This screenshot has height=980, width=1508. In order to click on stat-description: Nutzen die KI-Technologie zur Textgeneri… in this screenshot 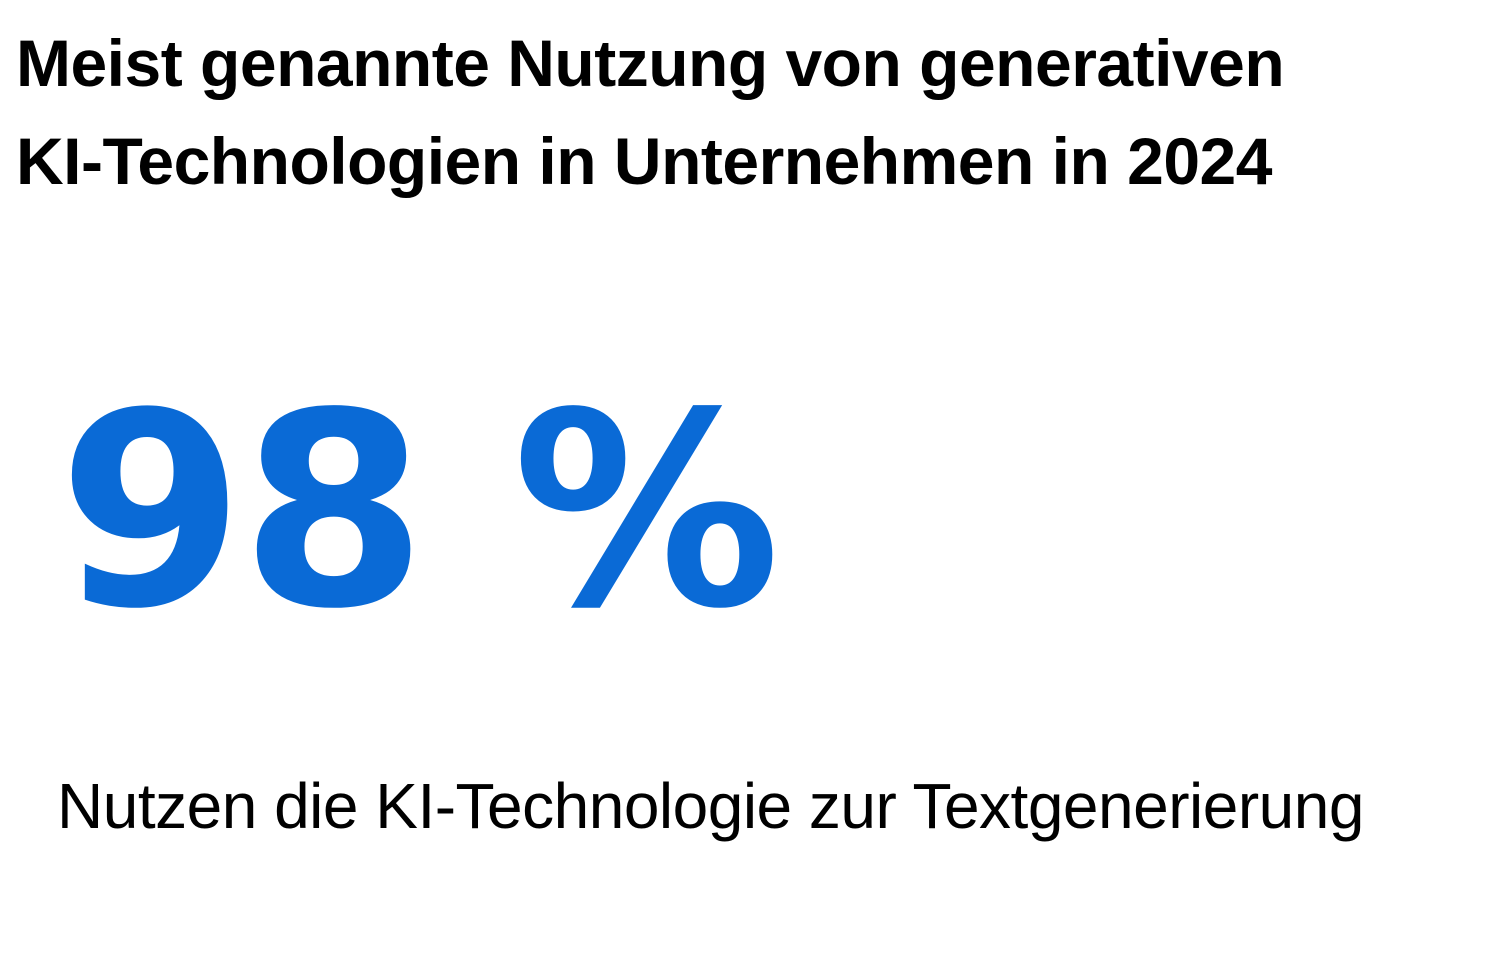, I will do `click(710, 806)`.